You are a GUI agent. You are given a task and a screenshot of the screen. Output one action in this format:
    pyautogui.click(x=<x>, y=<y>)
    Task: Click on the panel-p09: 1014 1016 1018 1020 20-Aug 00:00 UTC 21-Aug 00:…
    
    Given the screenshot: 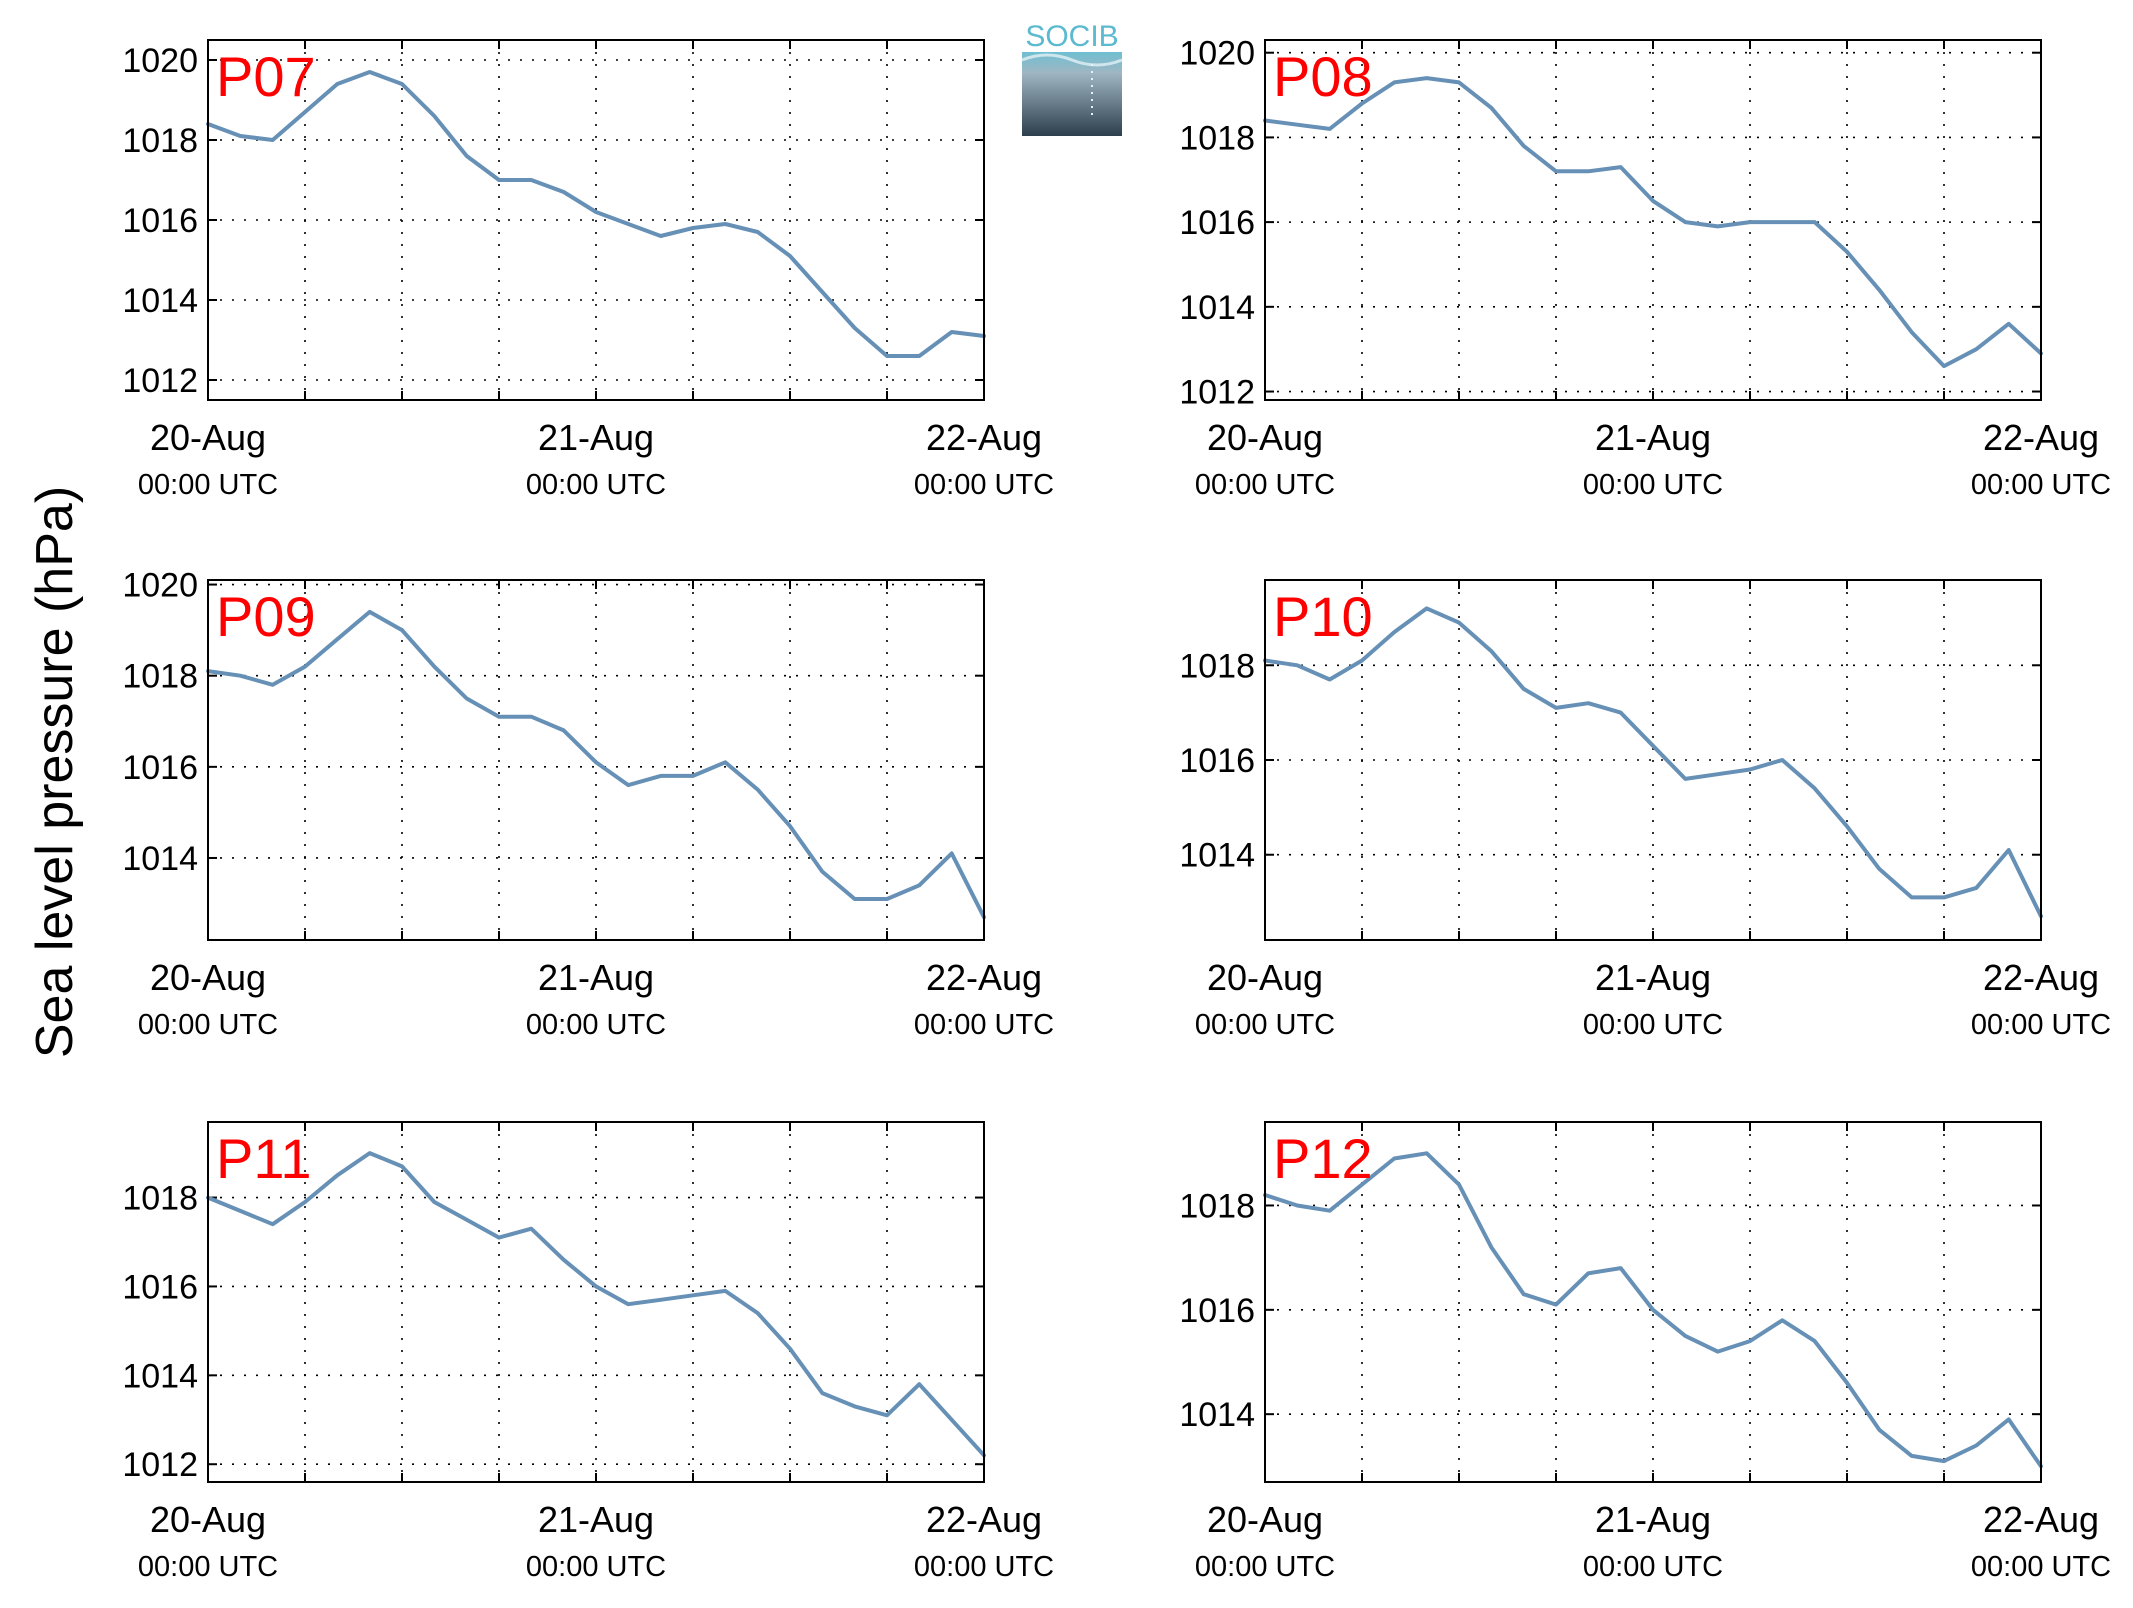 What is the action you would take?
    pyautogui.click(x=588, y=804)
    